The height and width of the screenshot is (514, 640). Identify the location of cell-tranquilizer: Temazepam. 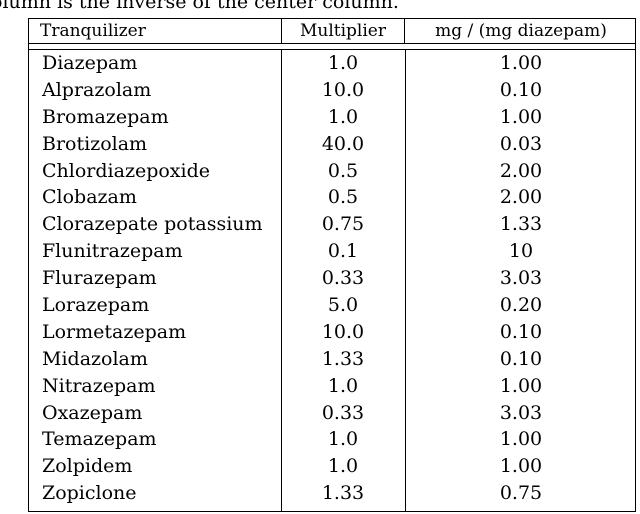
(99, 439).